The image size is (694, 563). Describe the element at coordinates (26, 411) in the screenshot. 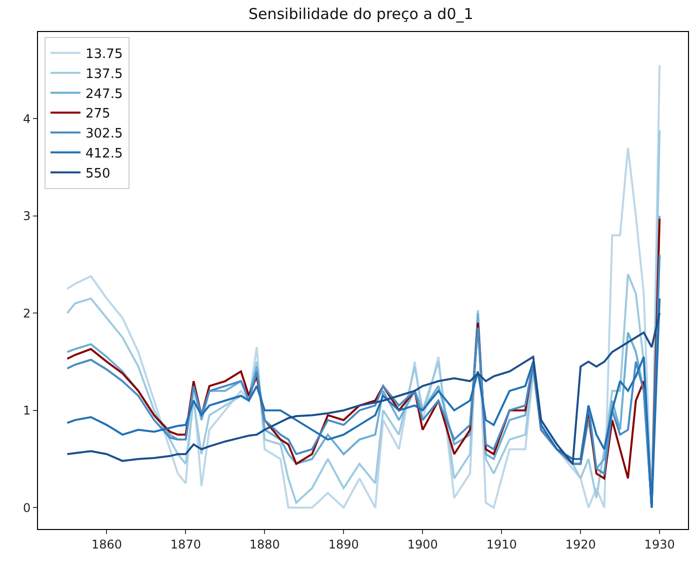

I see `y-tick-label: 1` at that location.